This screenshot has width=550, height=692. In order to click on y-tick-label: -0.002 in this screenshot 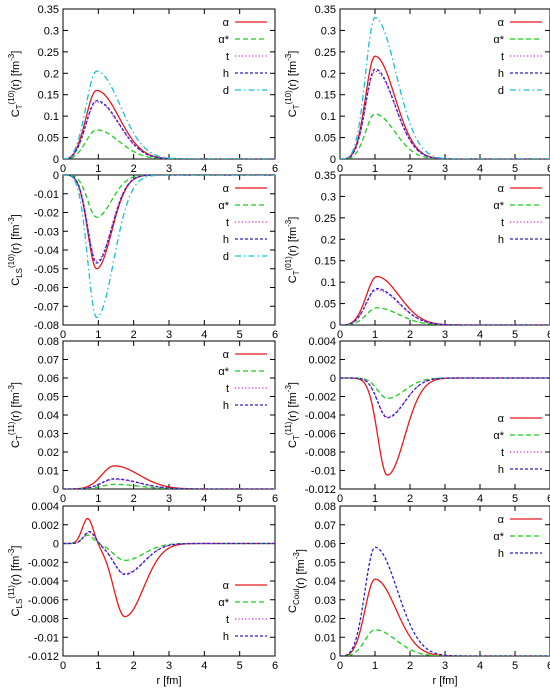, I will do `click(43, 563)`.